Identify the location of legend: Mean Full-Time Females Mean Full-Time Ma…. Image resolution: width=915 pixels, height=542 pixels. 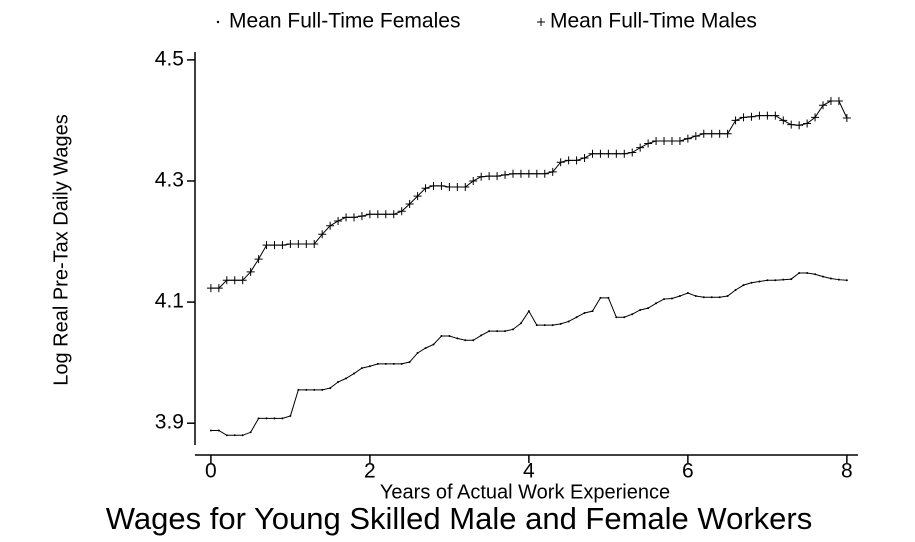
(486, 21).